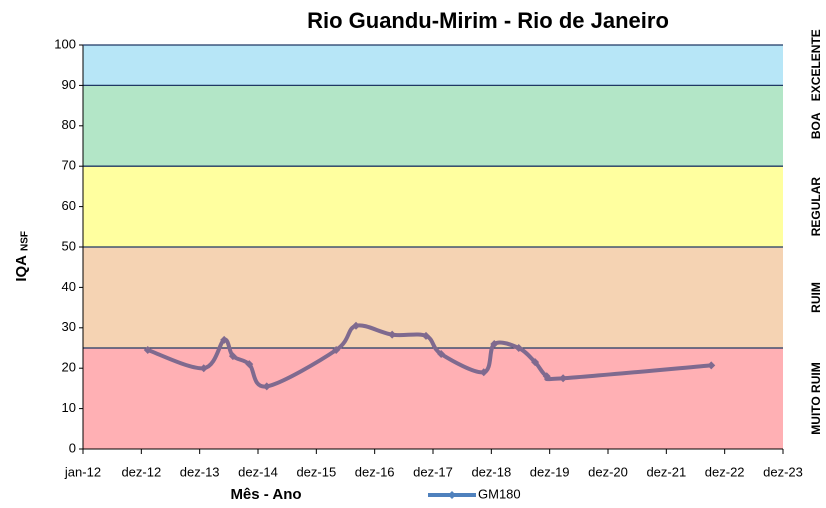 The image size is (826, 508). Describe the element at coordinates (69, 286) in the screenshot. I see `y-tick-label: 40` at that location.